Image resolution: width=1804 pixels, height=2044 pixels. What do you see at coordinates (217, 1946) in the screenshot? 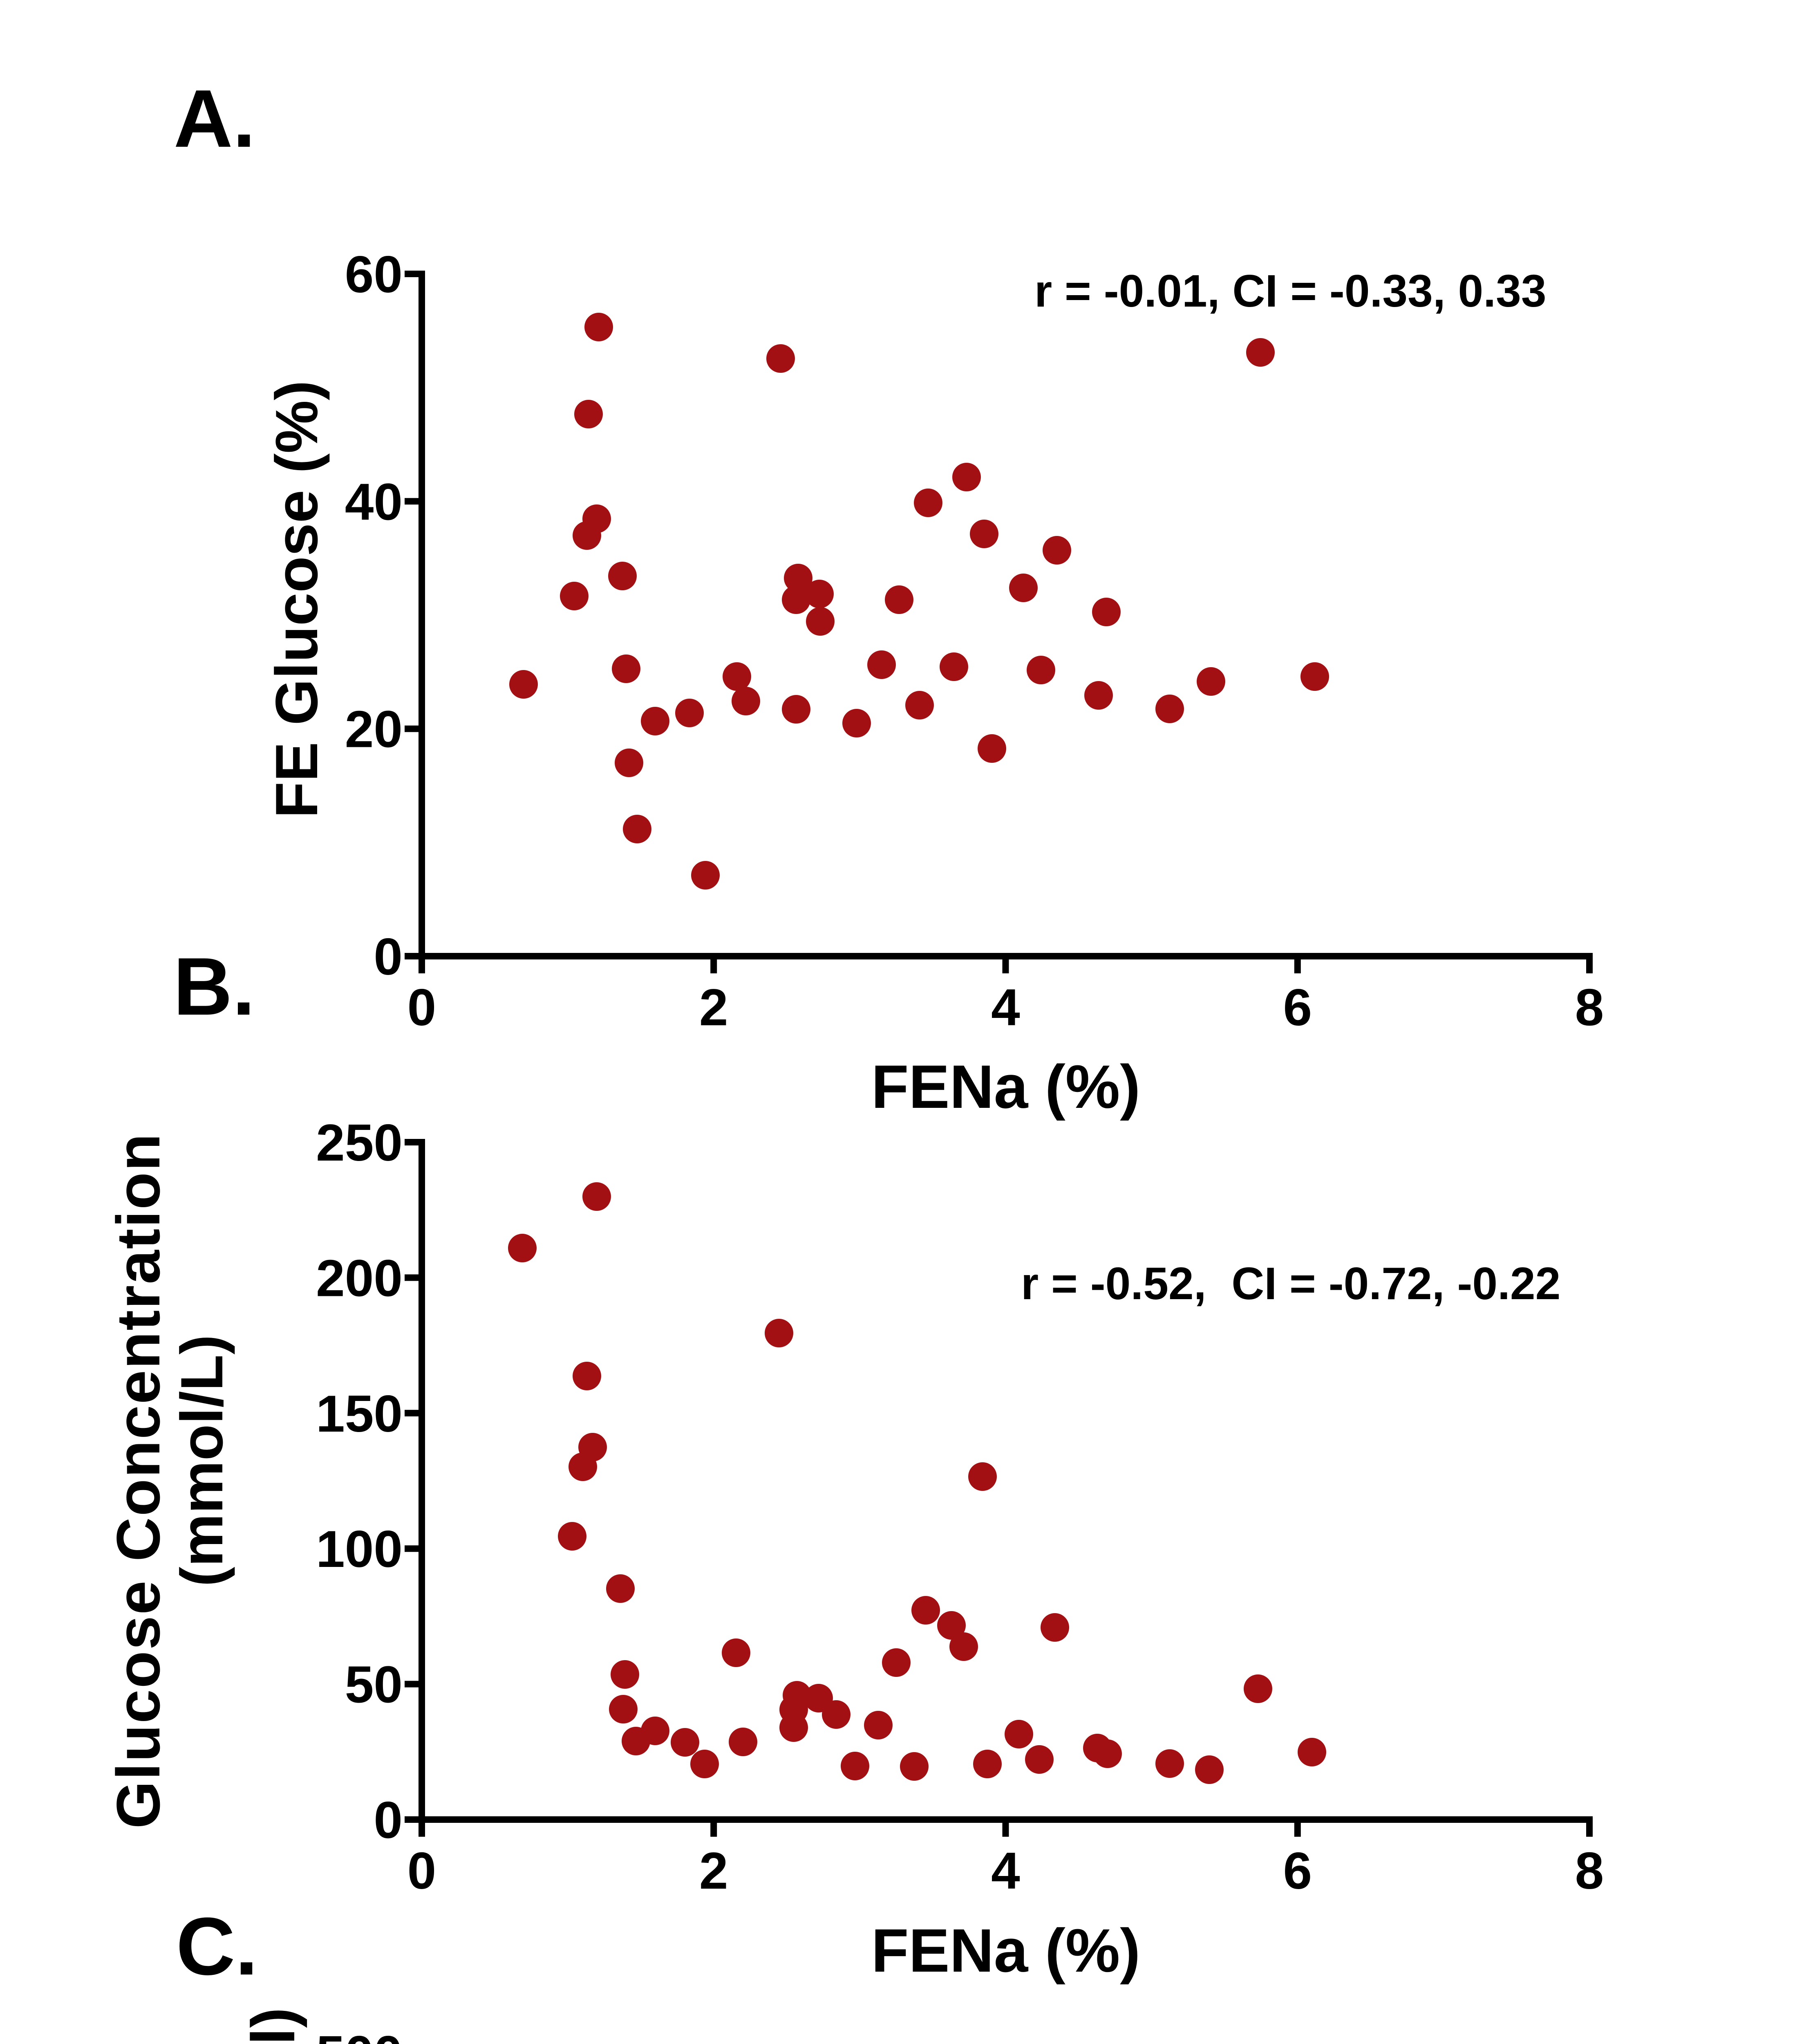
I see `svg-text: C.` at bounding box center [217, 1946].